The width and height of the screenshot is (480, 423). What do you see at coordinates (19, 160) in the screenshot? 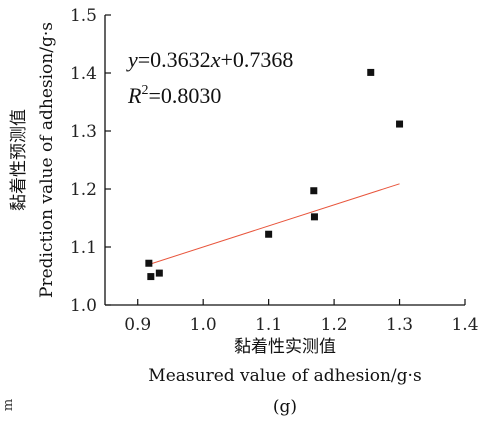
I see `y-axis-title-cn: 黏着性预测值` at bounding box center [19, 160].